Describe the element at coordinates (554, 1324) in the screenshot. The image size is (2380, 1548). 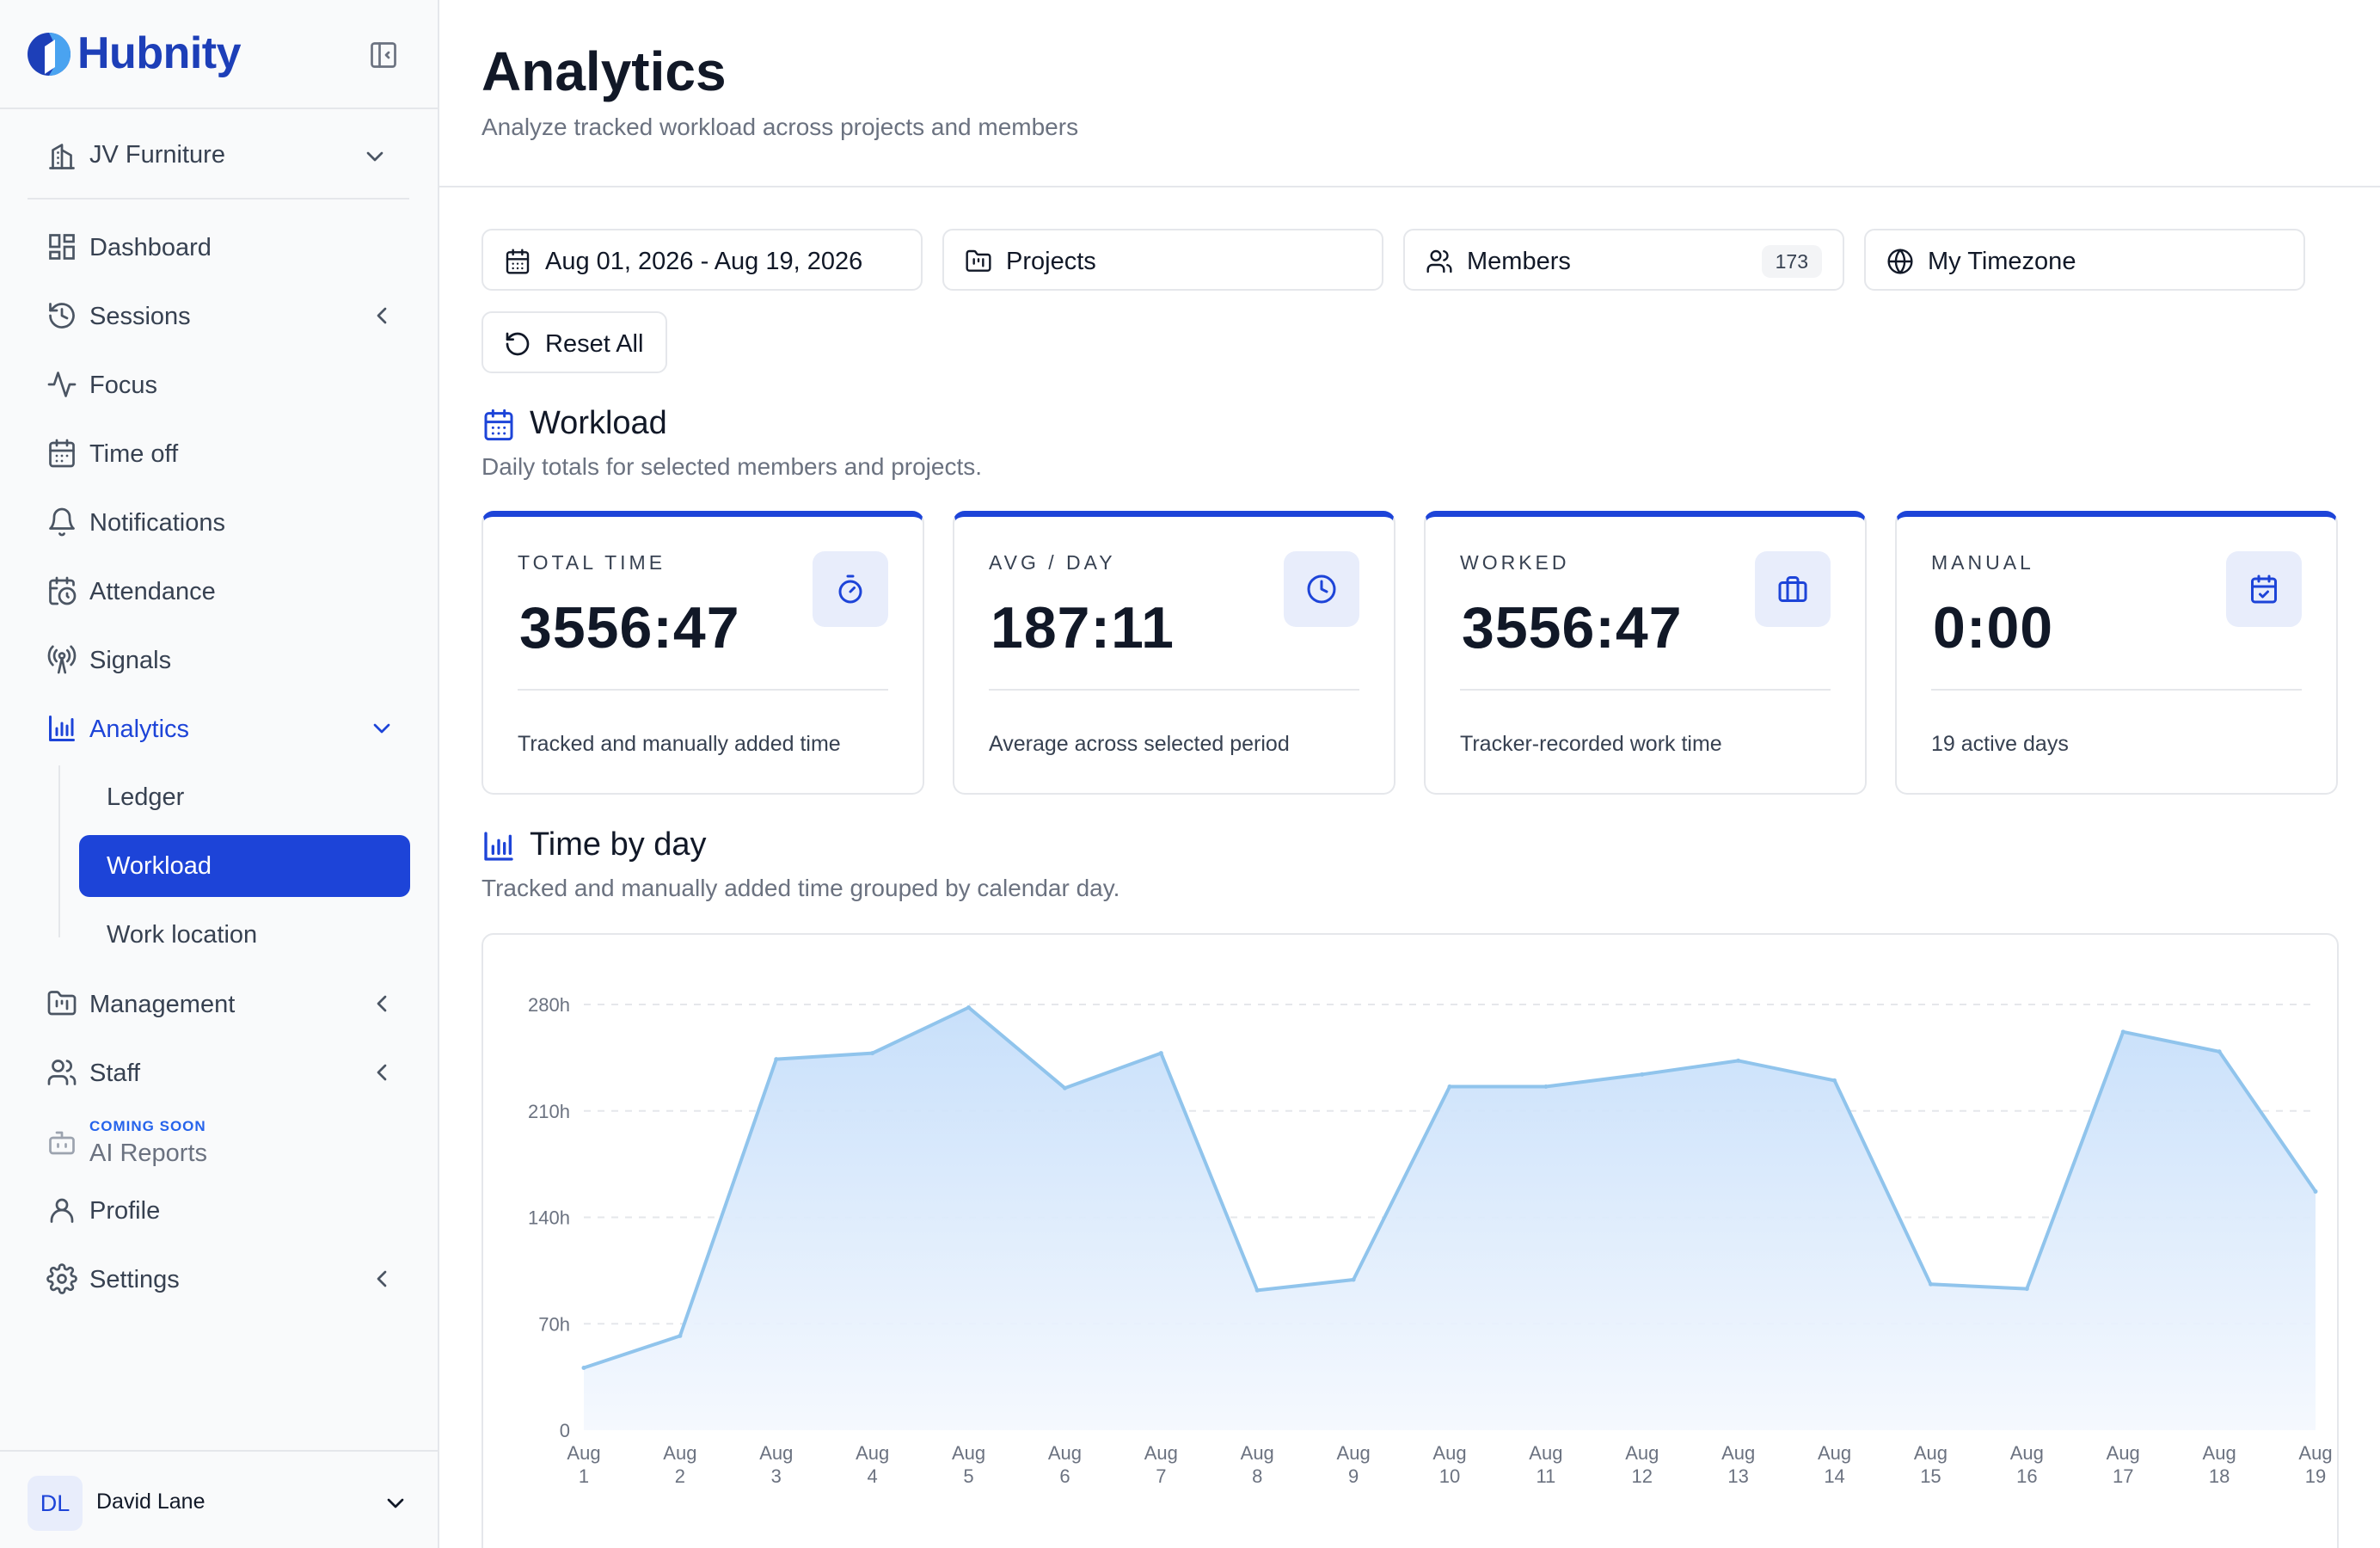
I see `chart-y-tick-label: 70h` at that location.